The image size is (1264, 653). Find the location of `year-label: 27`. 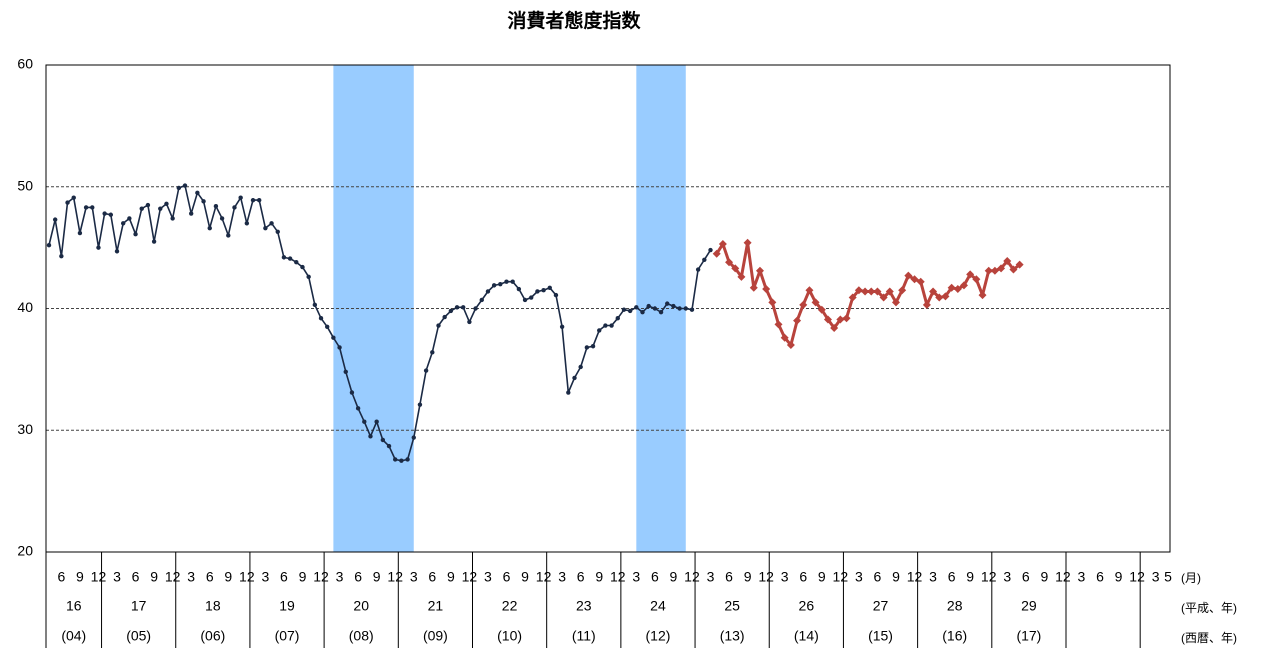

year-label: 27 is located at coordinates (881, 606).